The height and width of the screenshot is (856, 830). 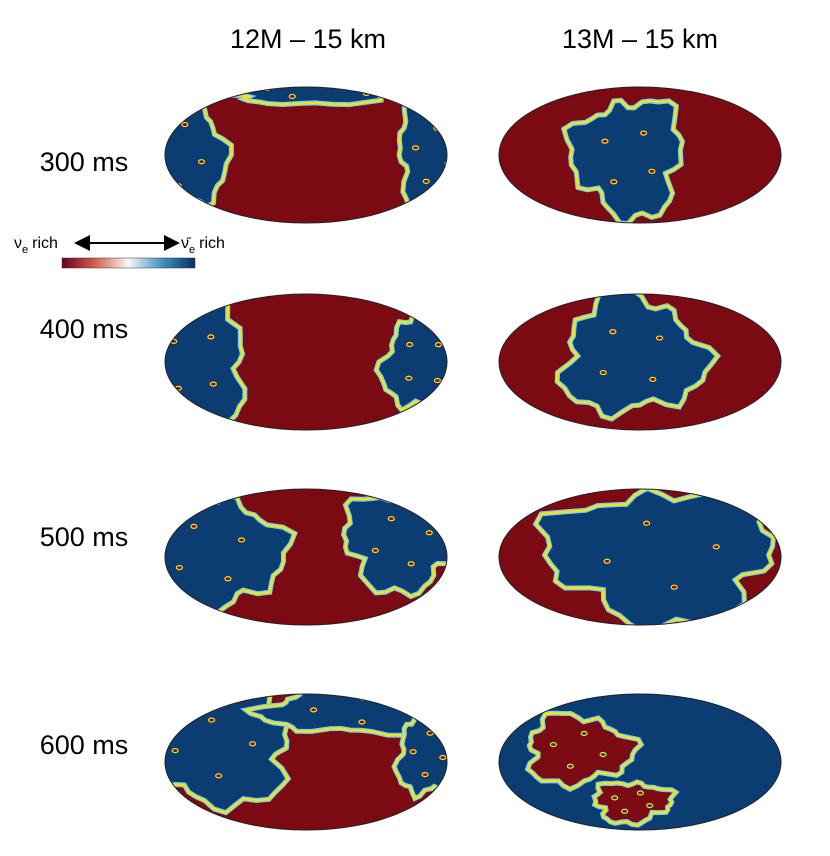 What do you see at coordinates (308, 39) in the screenshot?
I see `column-title: 12M – 15 km` at bounding box center [308, 39].